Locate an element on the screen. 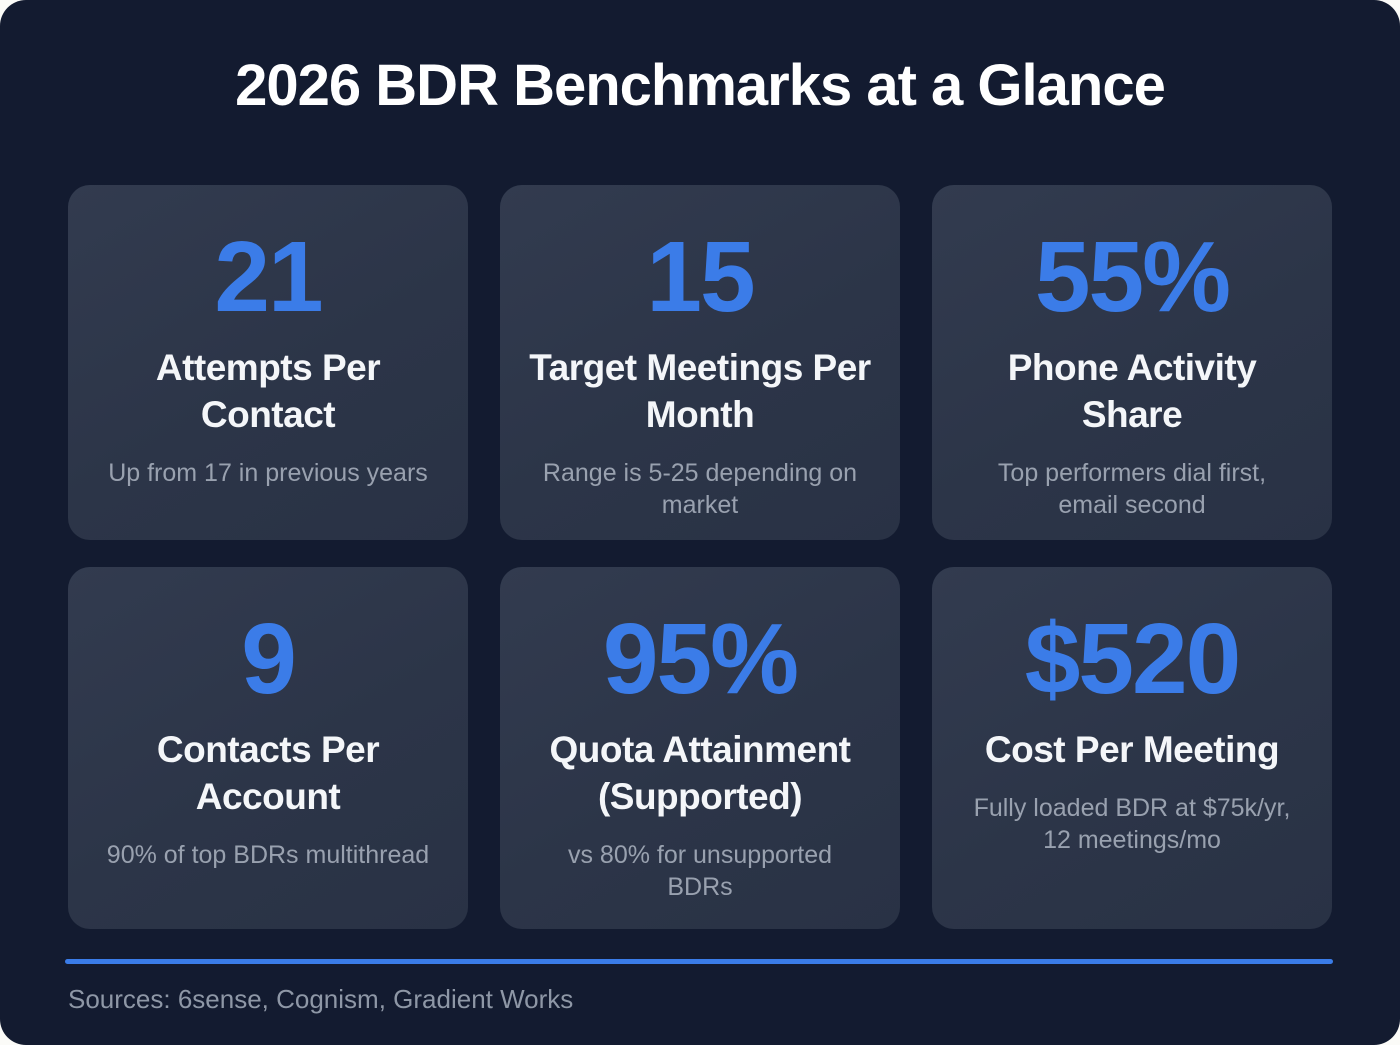  stat-label: Contacts Per Account is located at coordinates (268, 772).